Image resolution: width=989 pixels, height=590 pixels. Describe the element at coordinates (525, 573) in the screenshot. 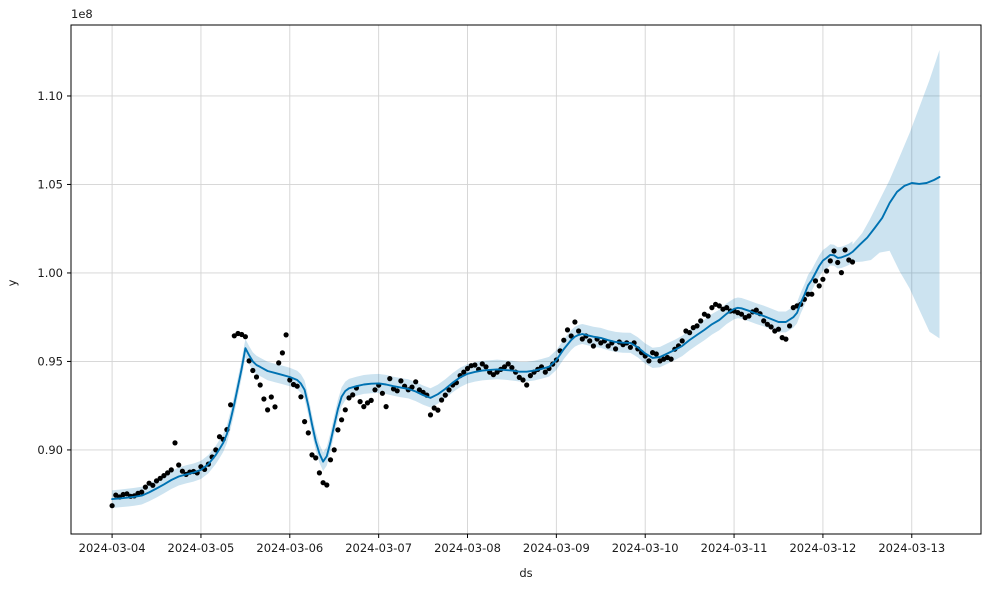

I see `x-axis-label: ds` at that location.